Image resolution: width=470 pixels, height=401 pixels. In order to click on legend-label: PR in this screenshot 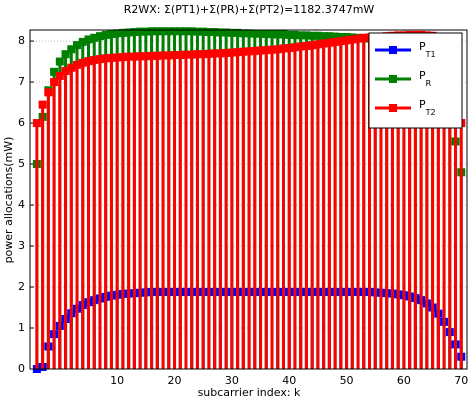, I will do `click(425, 78)`.